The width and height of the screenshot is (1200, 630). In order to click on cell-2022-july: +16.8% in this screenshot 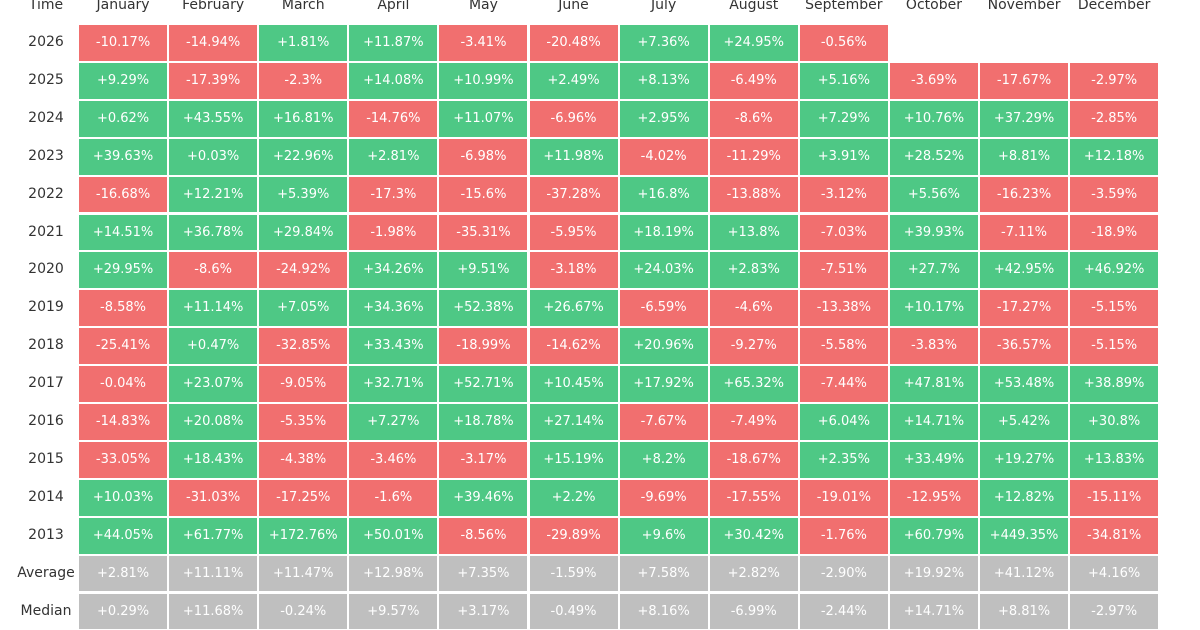, I will do `click(663, 194)`.